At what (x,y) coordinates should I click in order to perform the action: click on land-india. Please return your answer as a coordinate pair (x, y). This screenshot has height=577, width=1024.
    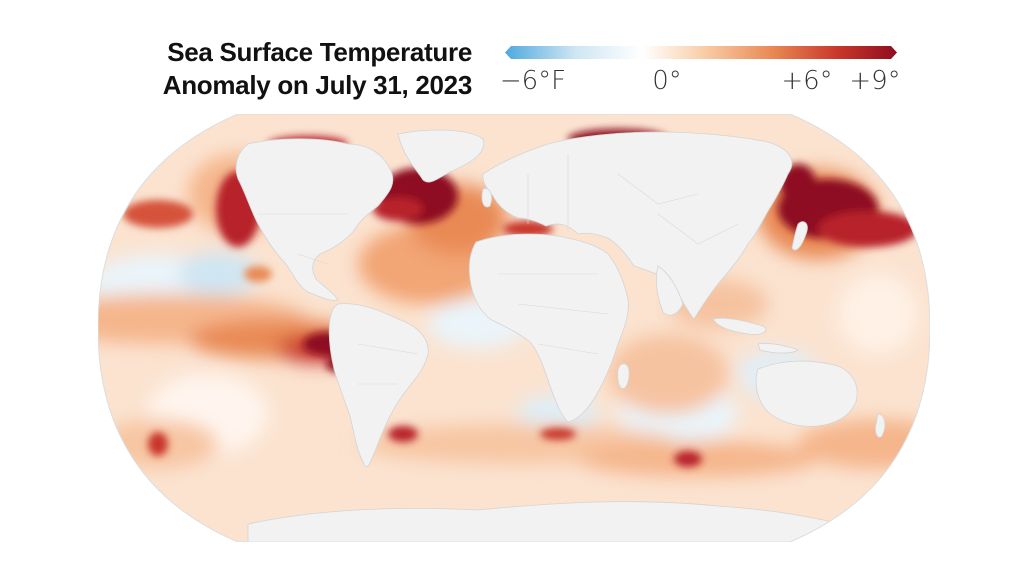
    Looking at the image, I should click on (669, 290).